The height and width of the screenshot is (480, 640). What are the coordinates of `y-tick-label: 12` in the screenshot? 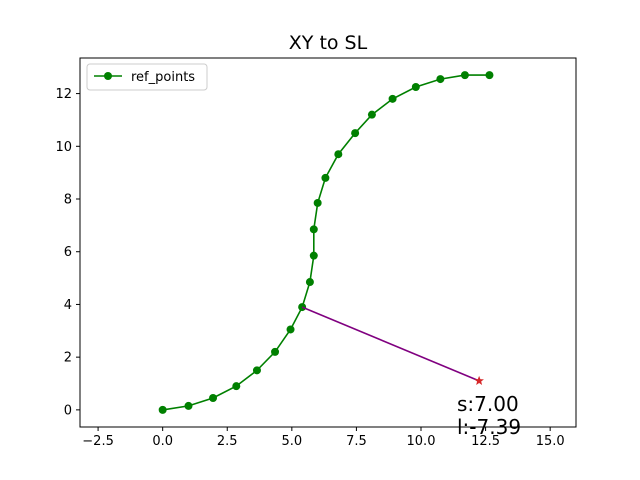 It's located at (63, 94).